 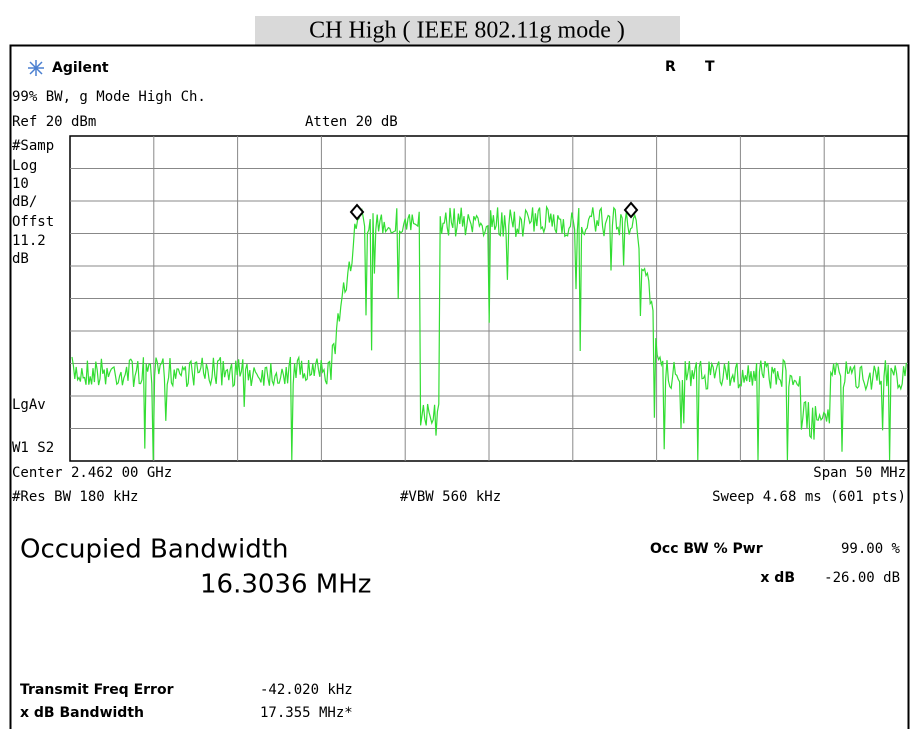 What do you see at coordinates (33, 146) in the screenshot?
I see `side-label: #Samp` at bounding box center [33, 146].